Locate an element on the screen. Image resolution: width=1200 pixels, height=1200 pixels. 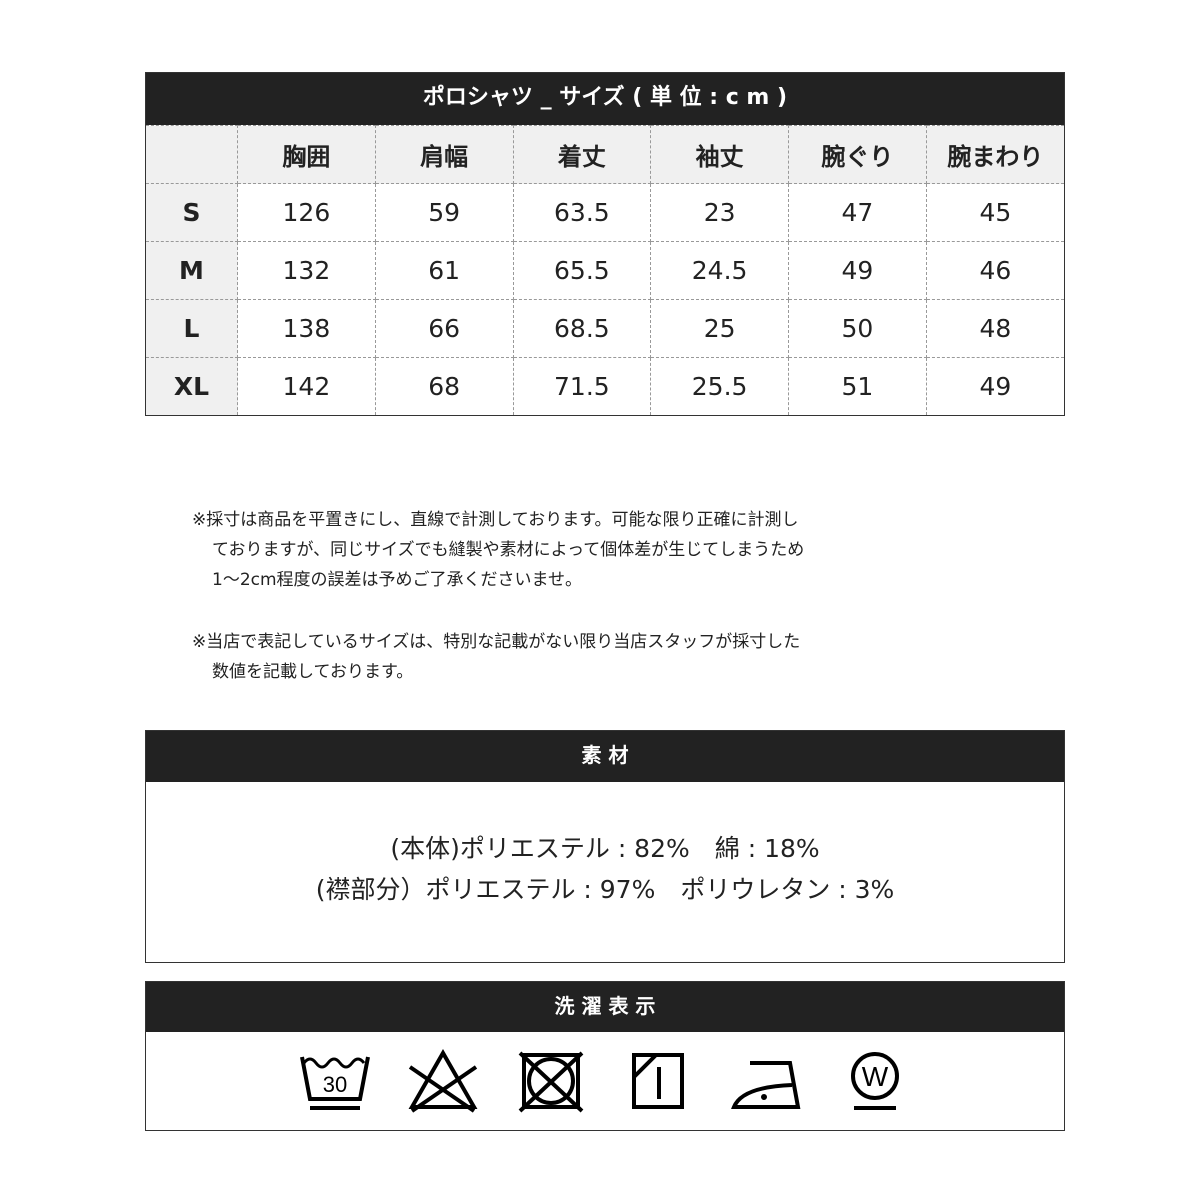
note-line: 1～2cm程度の誤差は予めご了承くださいませ。 is located at coordinates (397, 580).